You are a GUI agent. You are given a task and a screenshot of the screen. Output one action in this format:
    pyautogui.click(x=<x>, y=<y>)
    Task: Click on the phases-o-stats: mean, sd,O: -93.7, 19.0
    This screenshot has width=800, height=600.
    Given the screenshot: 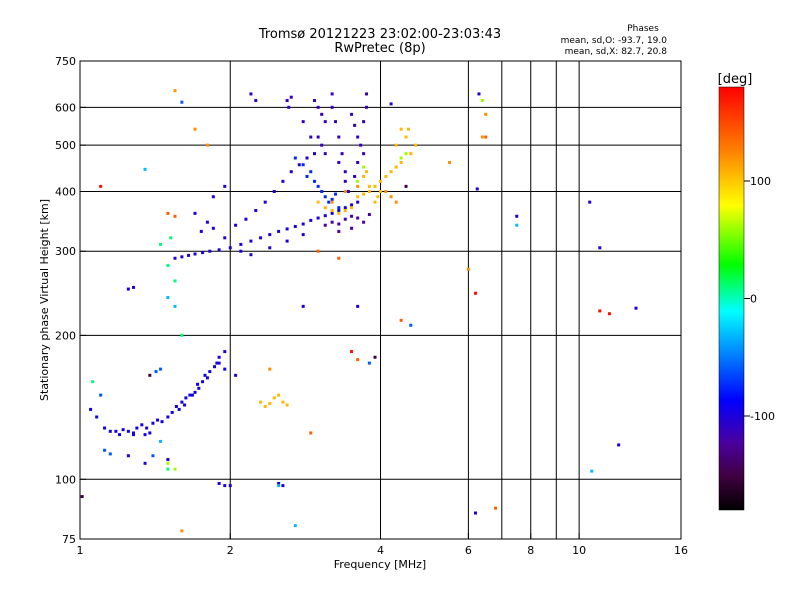 What is the action you would take?
    pyautogui.click(x=614, y=41)
    